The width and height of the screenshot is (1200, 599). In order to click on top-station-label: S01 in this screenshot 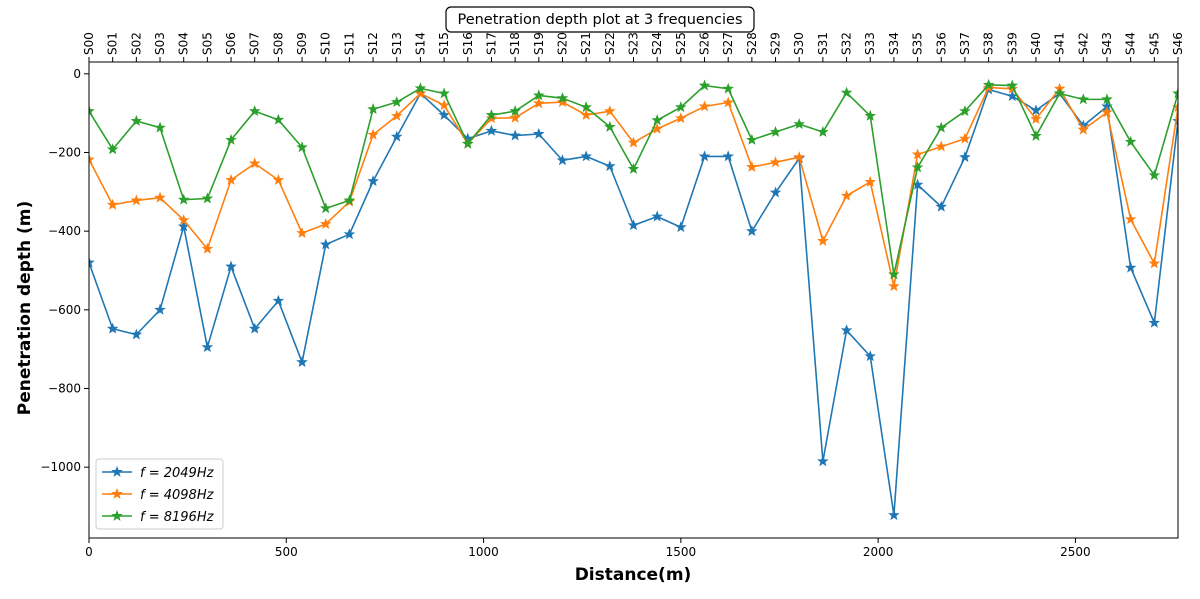, I will do `click(113, 43)`.